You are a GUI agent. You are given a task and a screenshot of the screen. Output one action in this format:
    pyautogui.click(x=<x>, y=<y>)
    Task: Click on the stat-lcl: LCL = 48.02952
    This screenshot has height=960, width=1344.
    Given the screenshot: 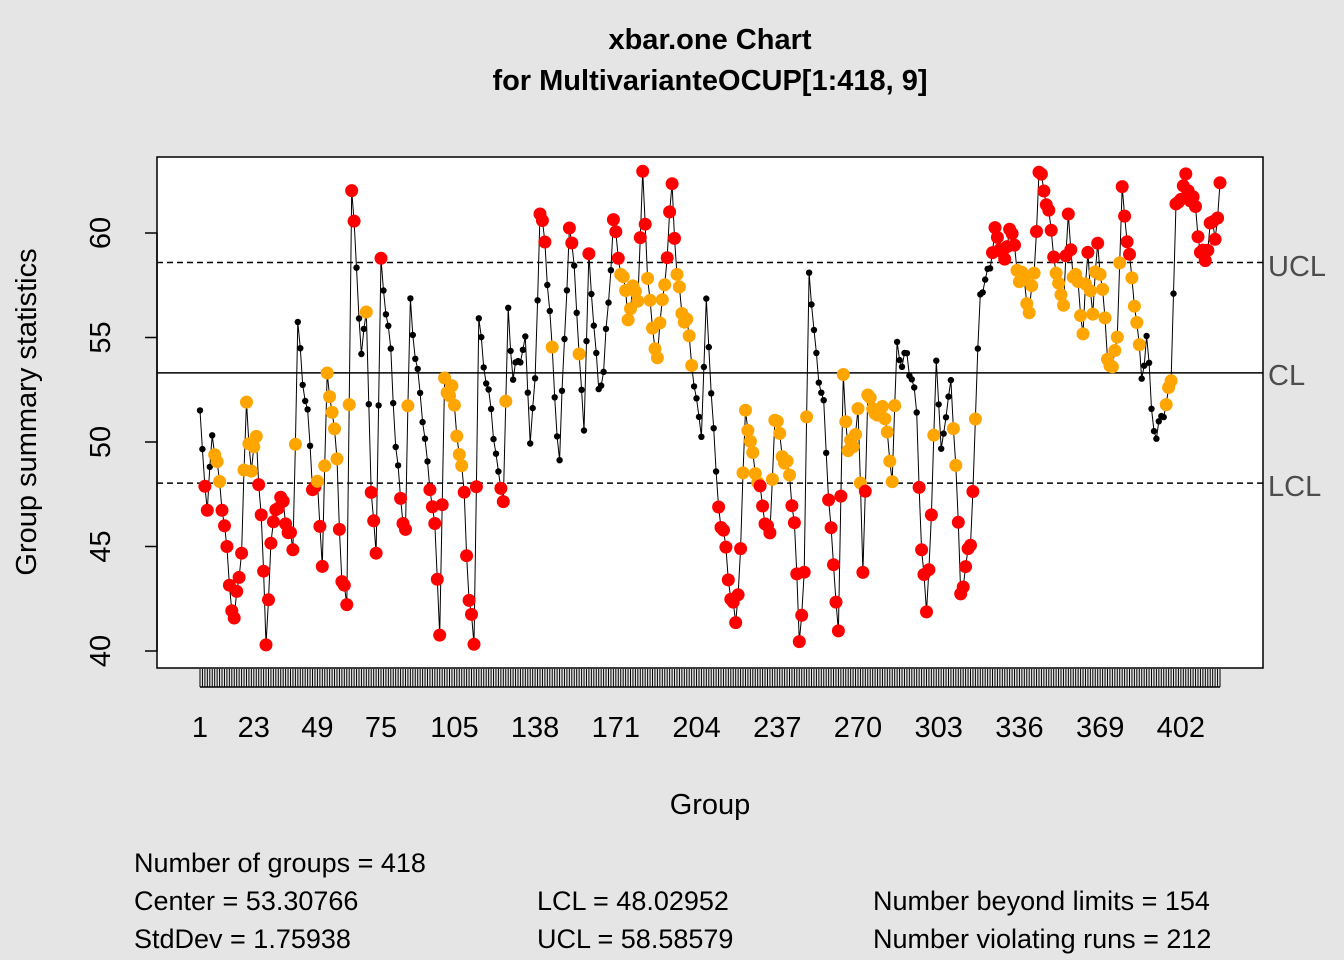 What is the action you would take?
    pyautogui.click(x=633, y=901)
    